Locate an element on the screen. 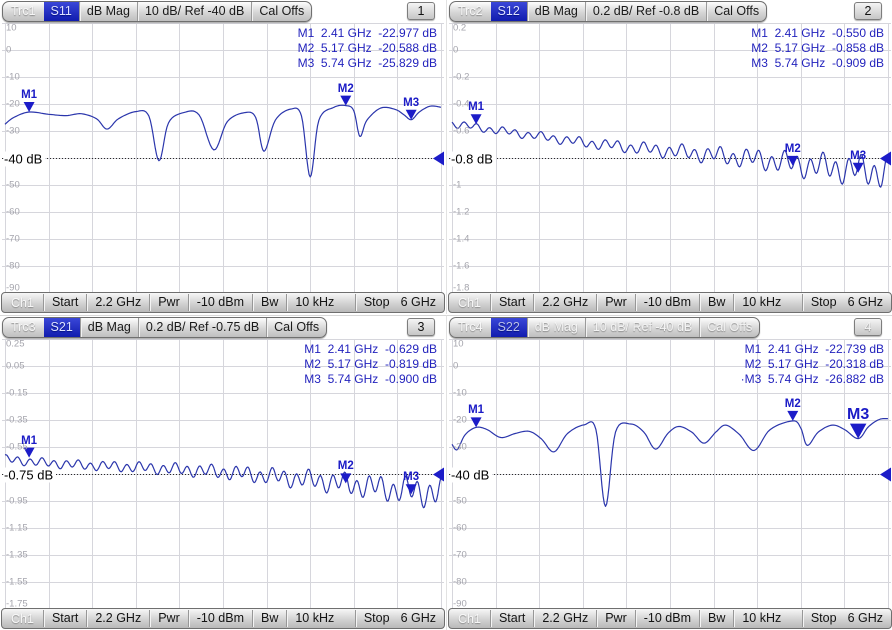  s-parameter-badge: S21 is located at coordinates (61, 327).